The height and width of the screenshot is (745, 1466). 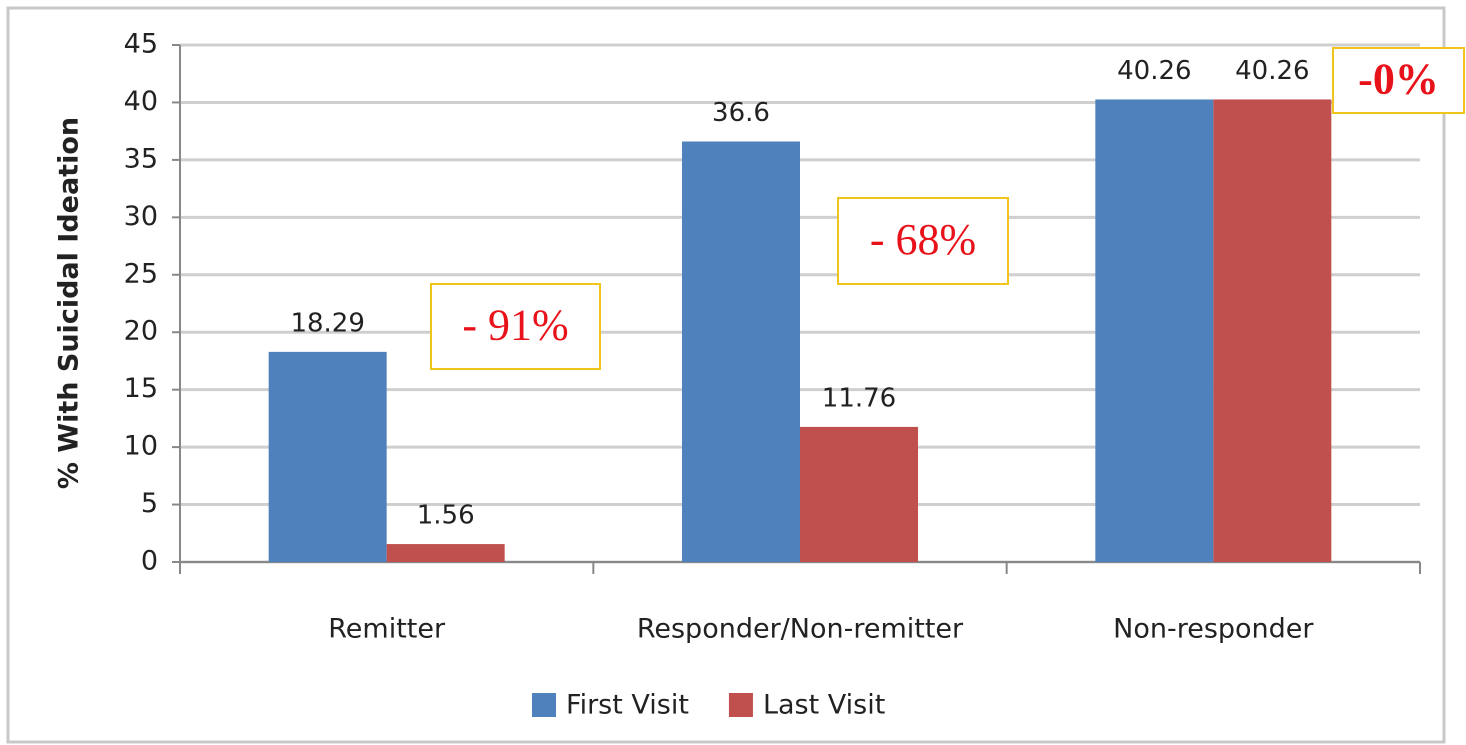 I want to click on x-tick-label: Non-responder, so click(x=1213, y=629).